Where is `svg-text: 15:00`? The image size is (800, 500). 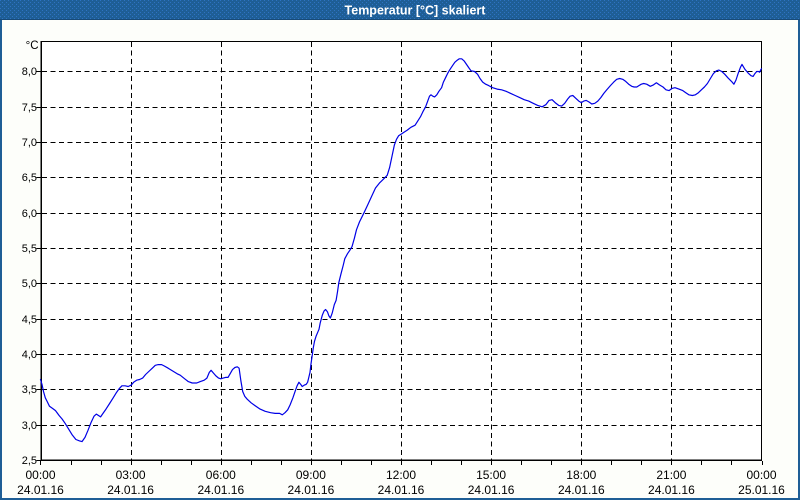 svg-text: 15:00 is located at coordinates (491, 475).